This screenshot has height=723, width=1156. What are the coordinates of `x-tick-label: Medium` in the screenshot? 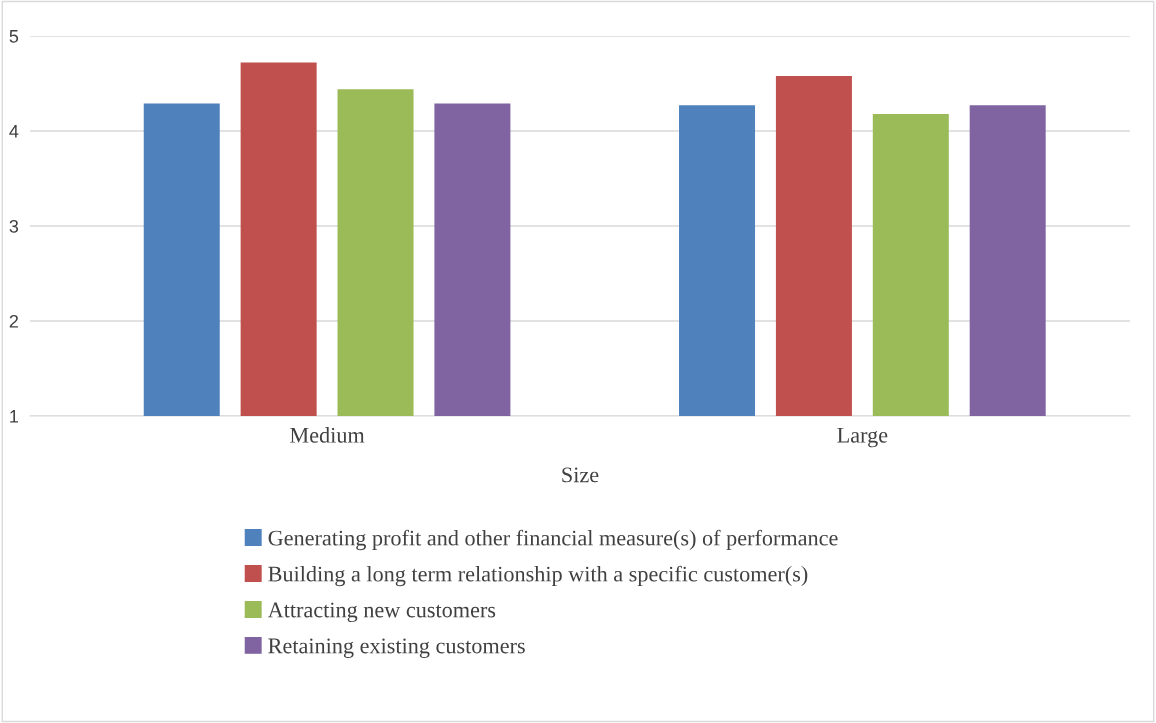 It's located at (327, 435).